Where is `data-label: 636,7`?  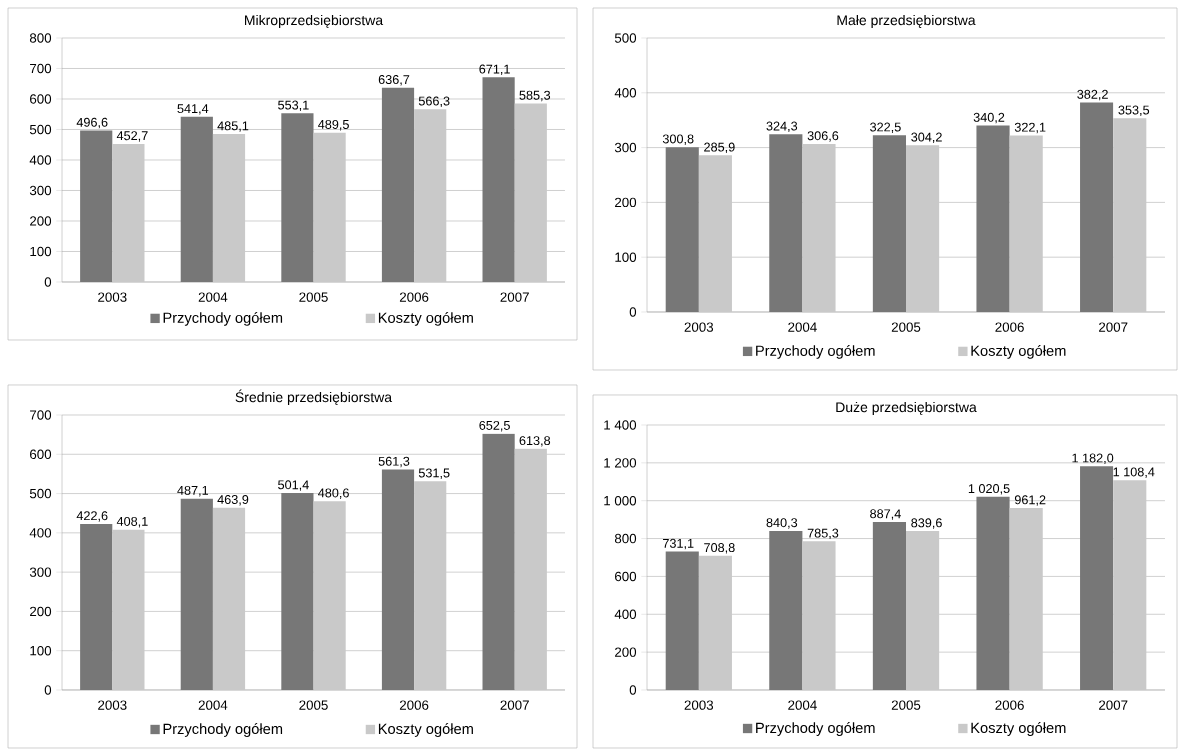 data-label: 636,7 is located at coordinates (394, 80).